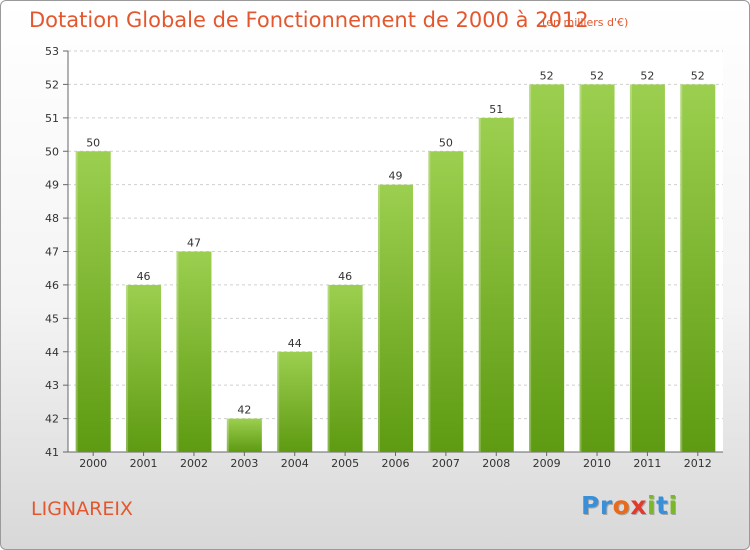 The image size is (750, 550). I want to click on y-tick-label: 43, so click(52, 385).